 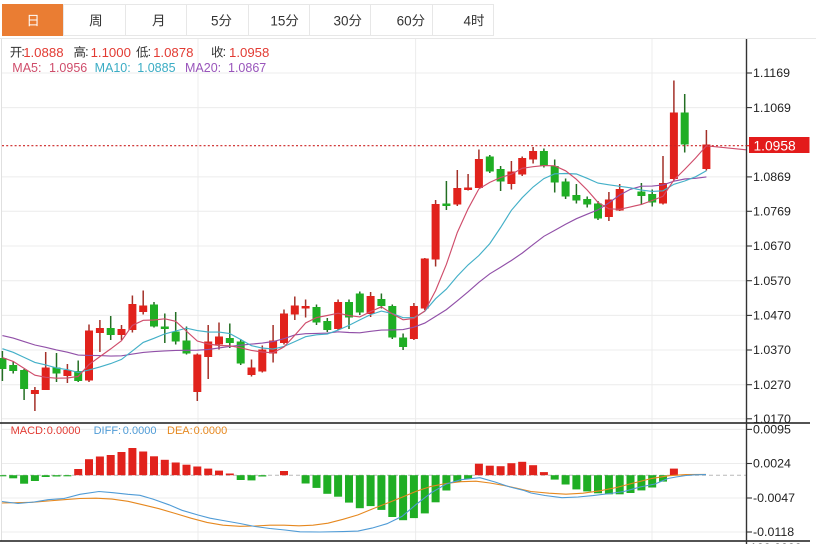 I want to click on svg-text: -0.0047, so click(x=774, y=498).